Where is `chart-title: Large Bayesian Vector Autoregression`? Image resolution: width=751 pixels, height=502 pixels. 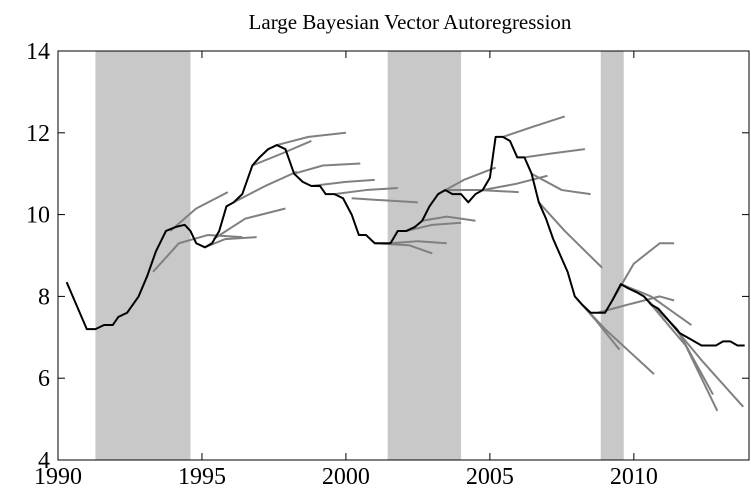 chart-title: Large Bayesian Vector Autoregression is located at coordinates (410, 22).